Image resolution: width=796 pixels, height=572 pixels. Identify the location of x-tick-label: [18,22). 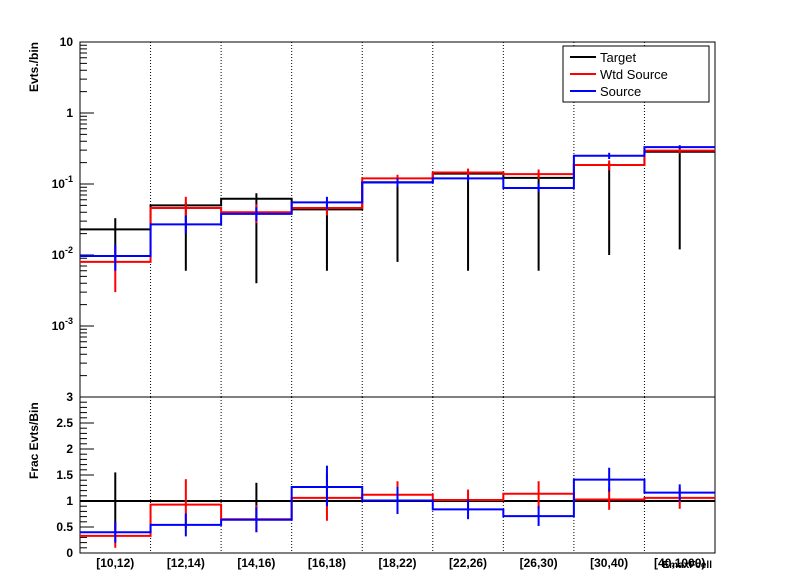
(397, 563).